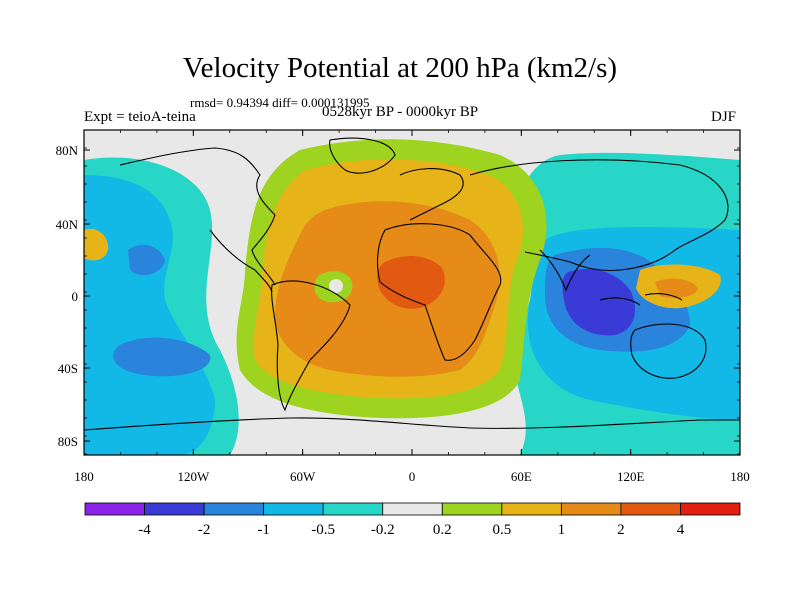  What do you see at coordinates (311, 346) in the screenshot?
I see `south-america-coast` at bounding box center [311, 346].